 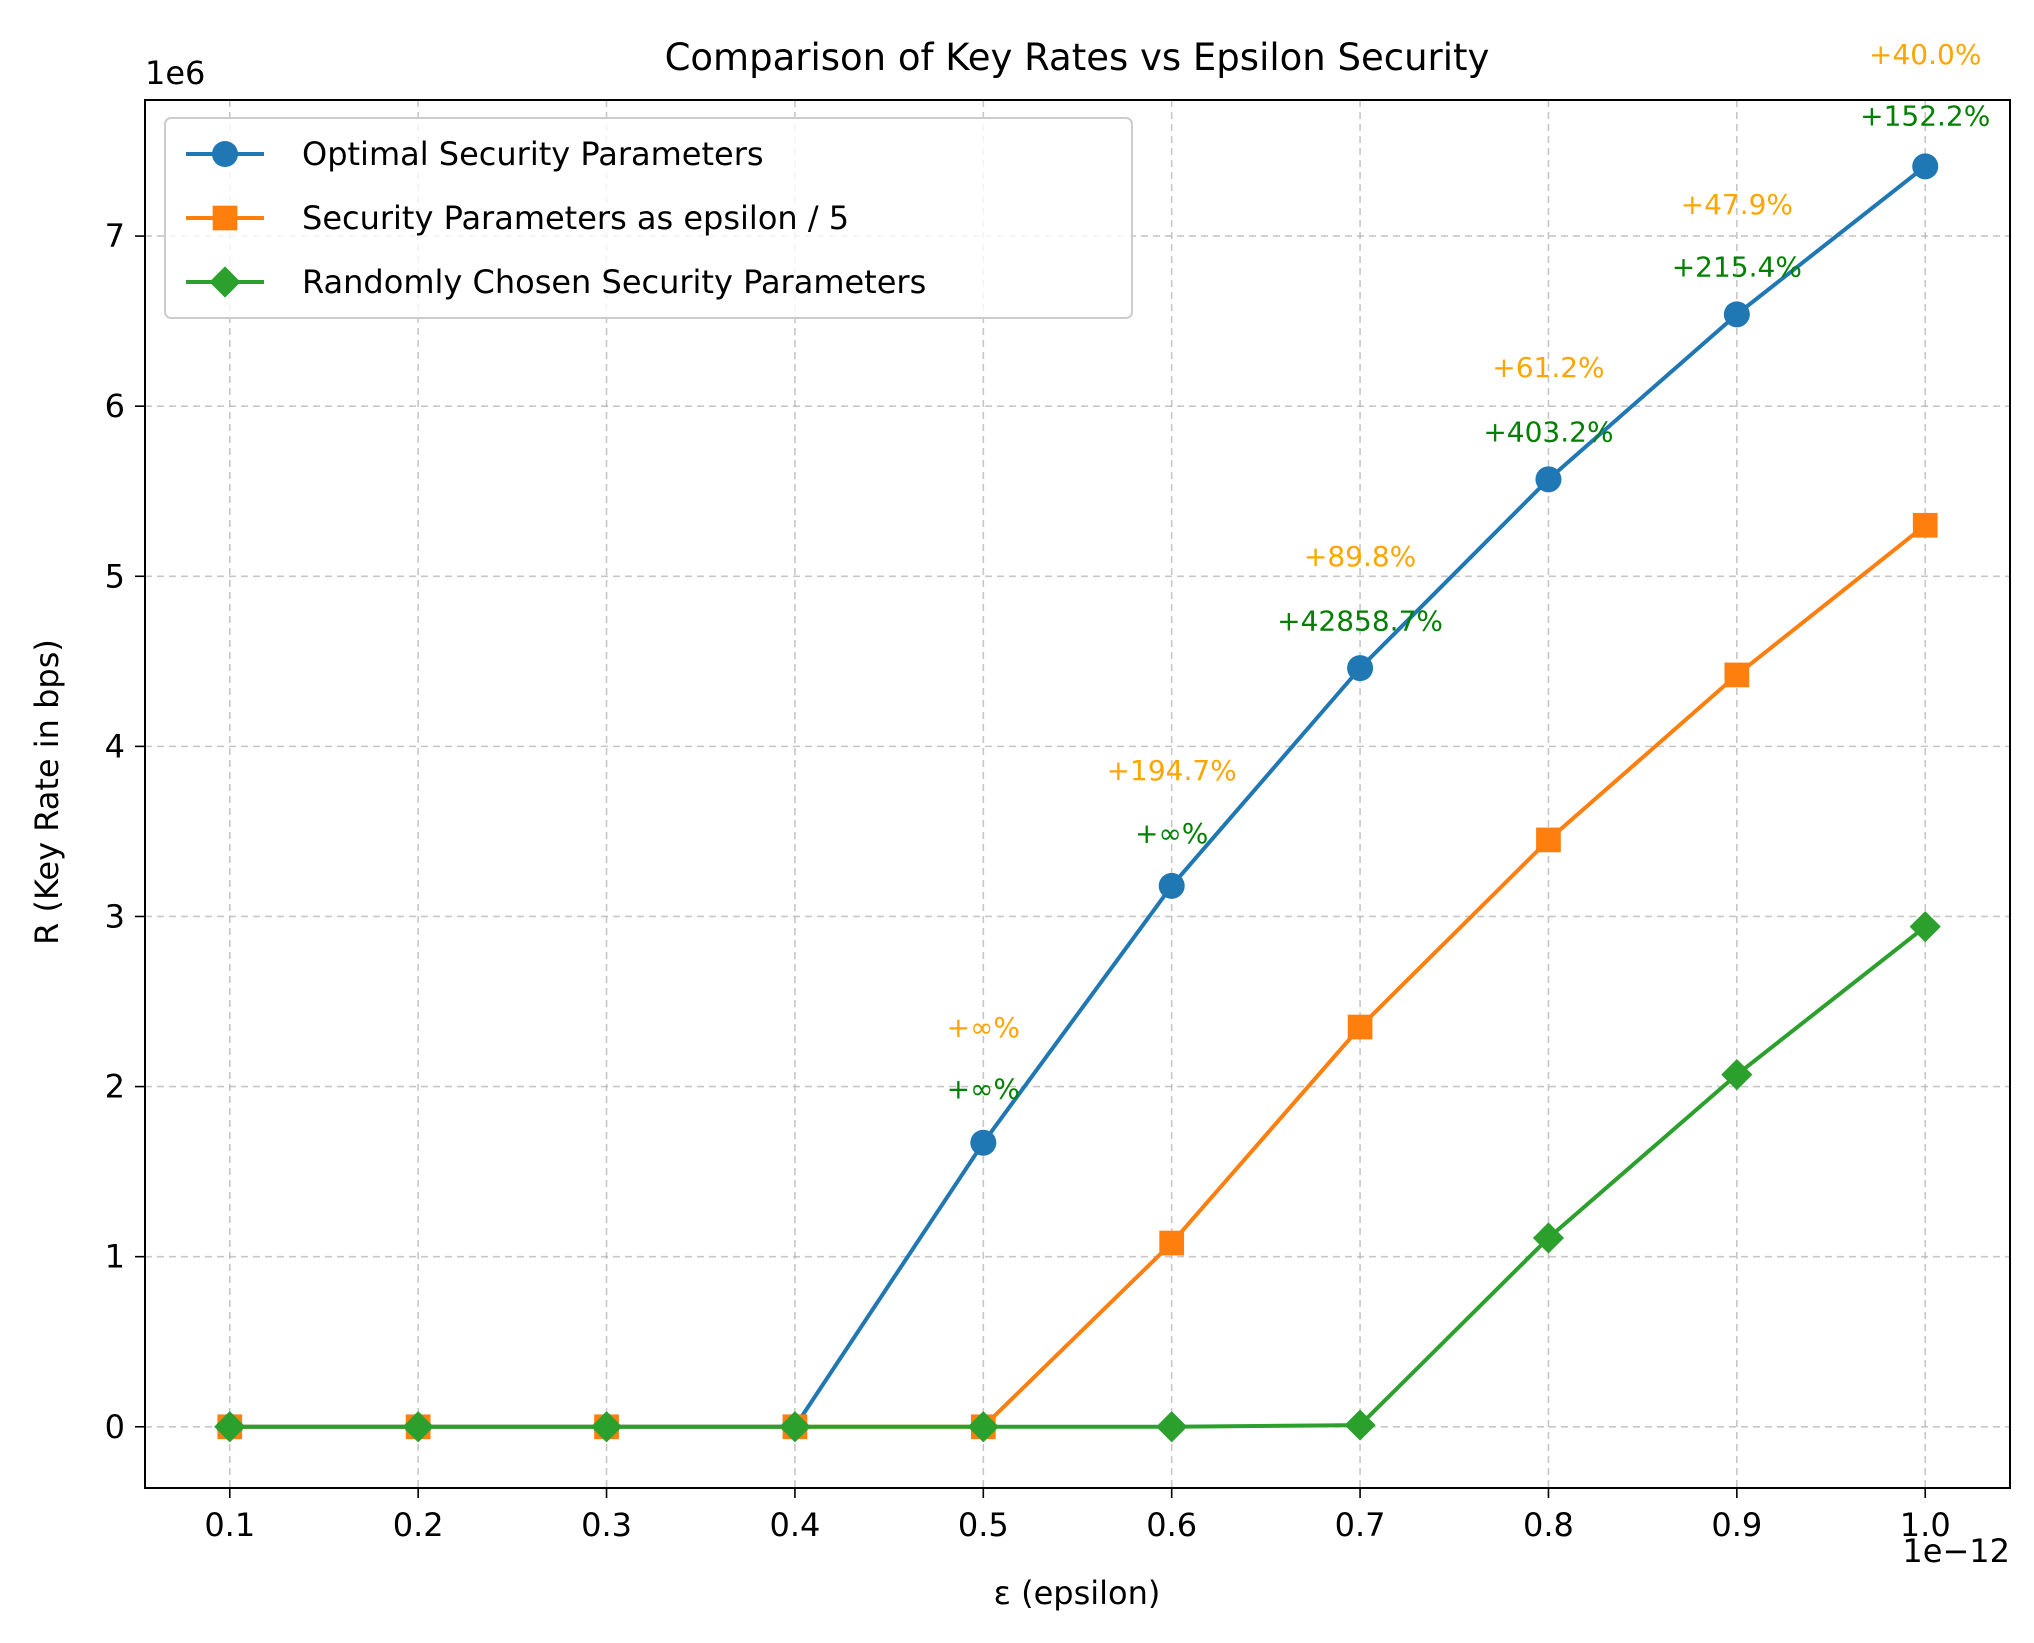 I want to click on y-tick-label: 1, so click(x=115, y=1257).